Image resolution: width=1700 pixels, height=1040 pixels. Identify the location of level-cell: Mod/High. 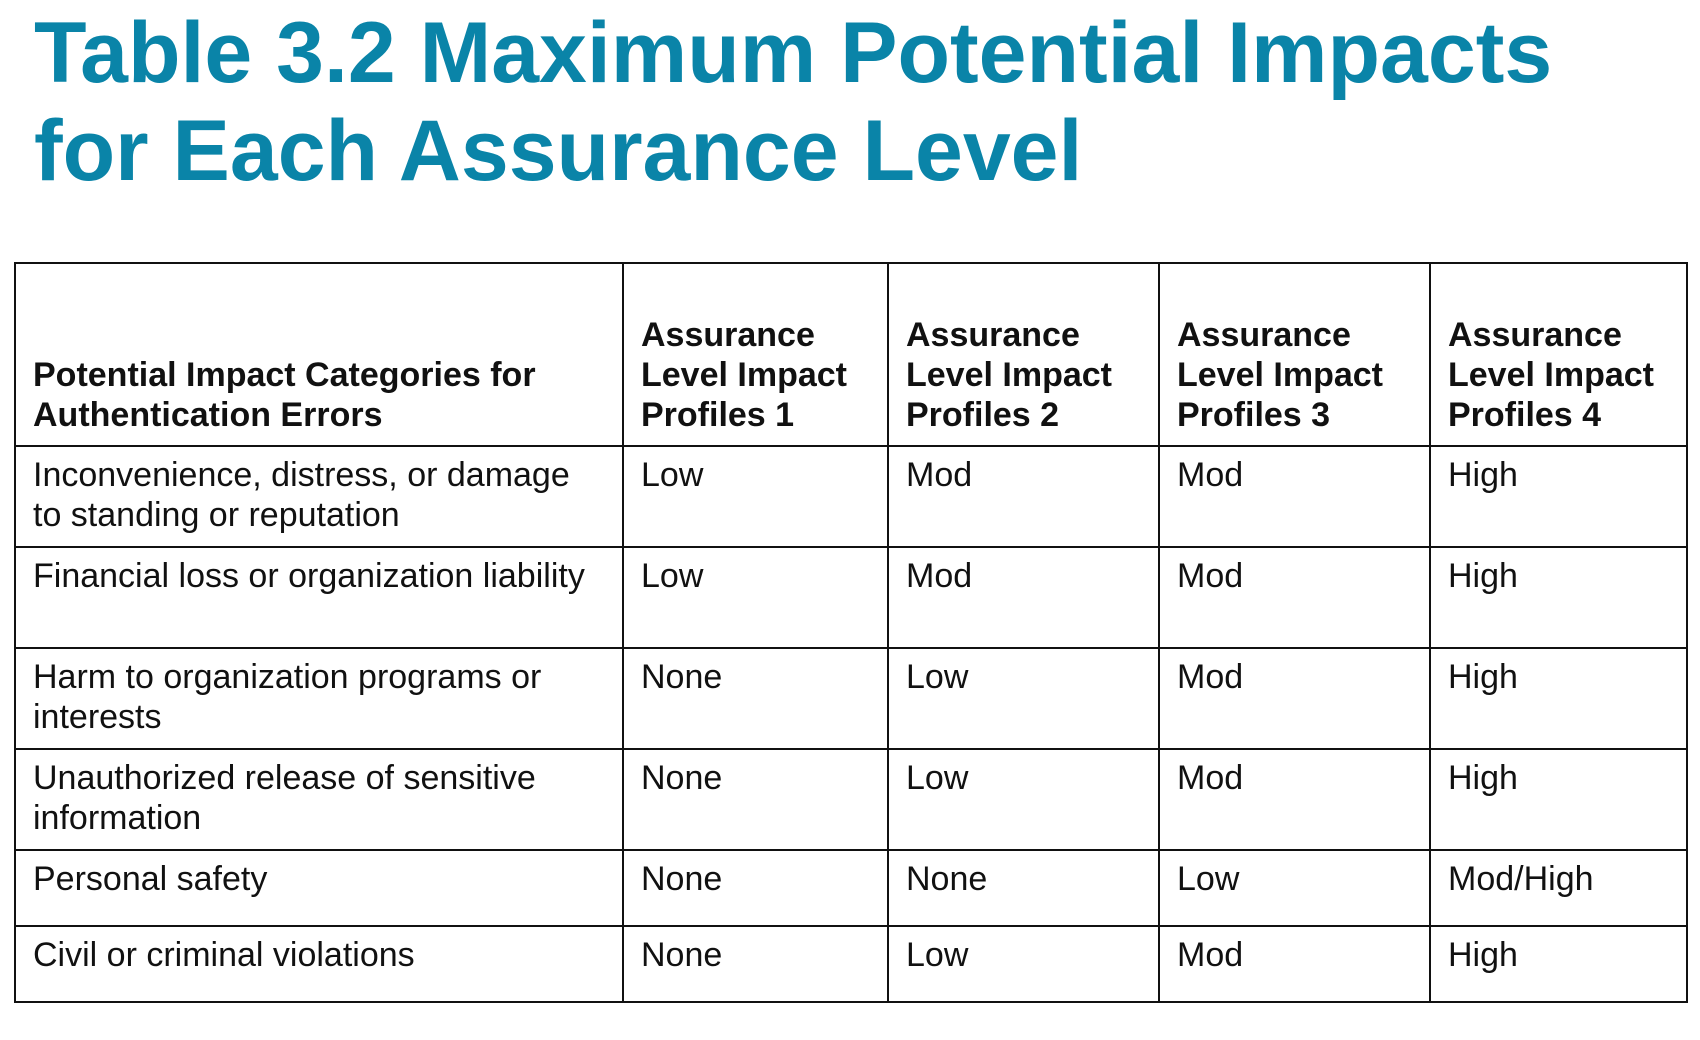
(1558, 888).